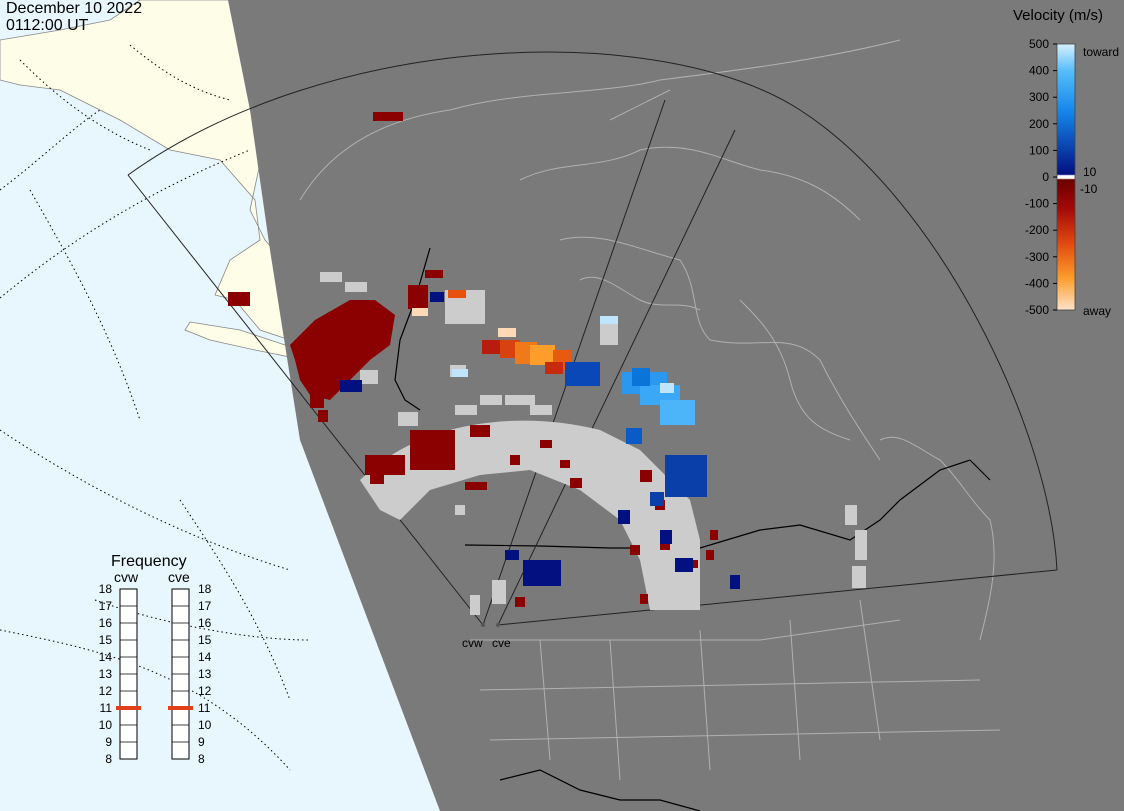 The image size is (1124, 811). I want to click on frequency-title: Frequency, so click(149, 561).